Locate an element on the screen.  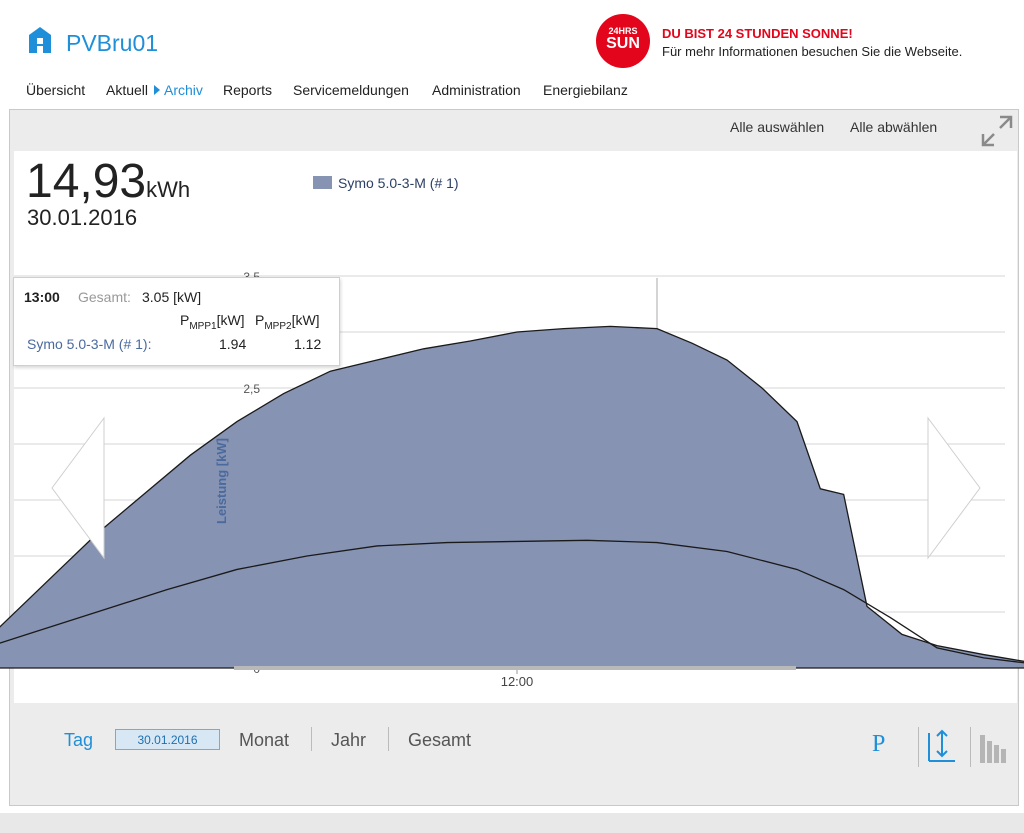
legend-label: Symo 5.0-3-M (# 1) is located at coordinates (398, 183).